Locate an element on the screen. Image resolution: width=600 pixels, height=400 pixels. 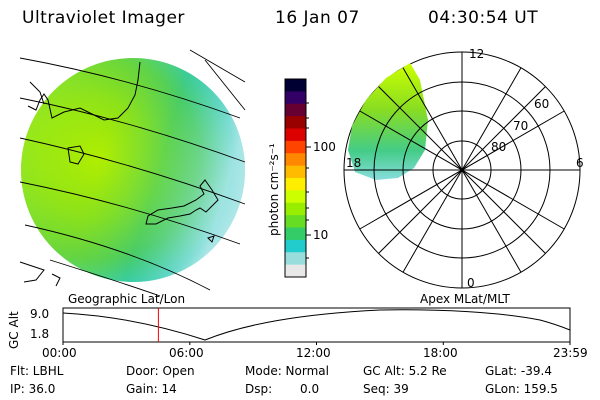
status-dsp-label: Dsp: is located at coordinates (259, 389).